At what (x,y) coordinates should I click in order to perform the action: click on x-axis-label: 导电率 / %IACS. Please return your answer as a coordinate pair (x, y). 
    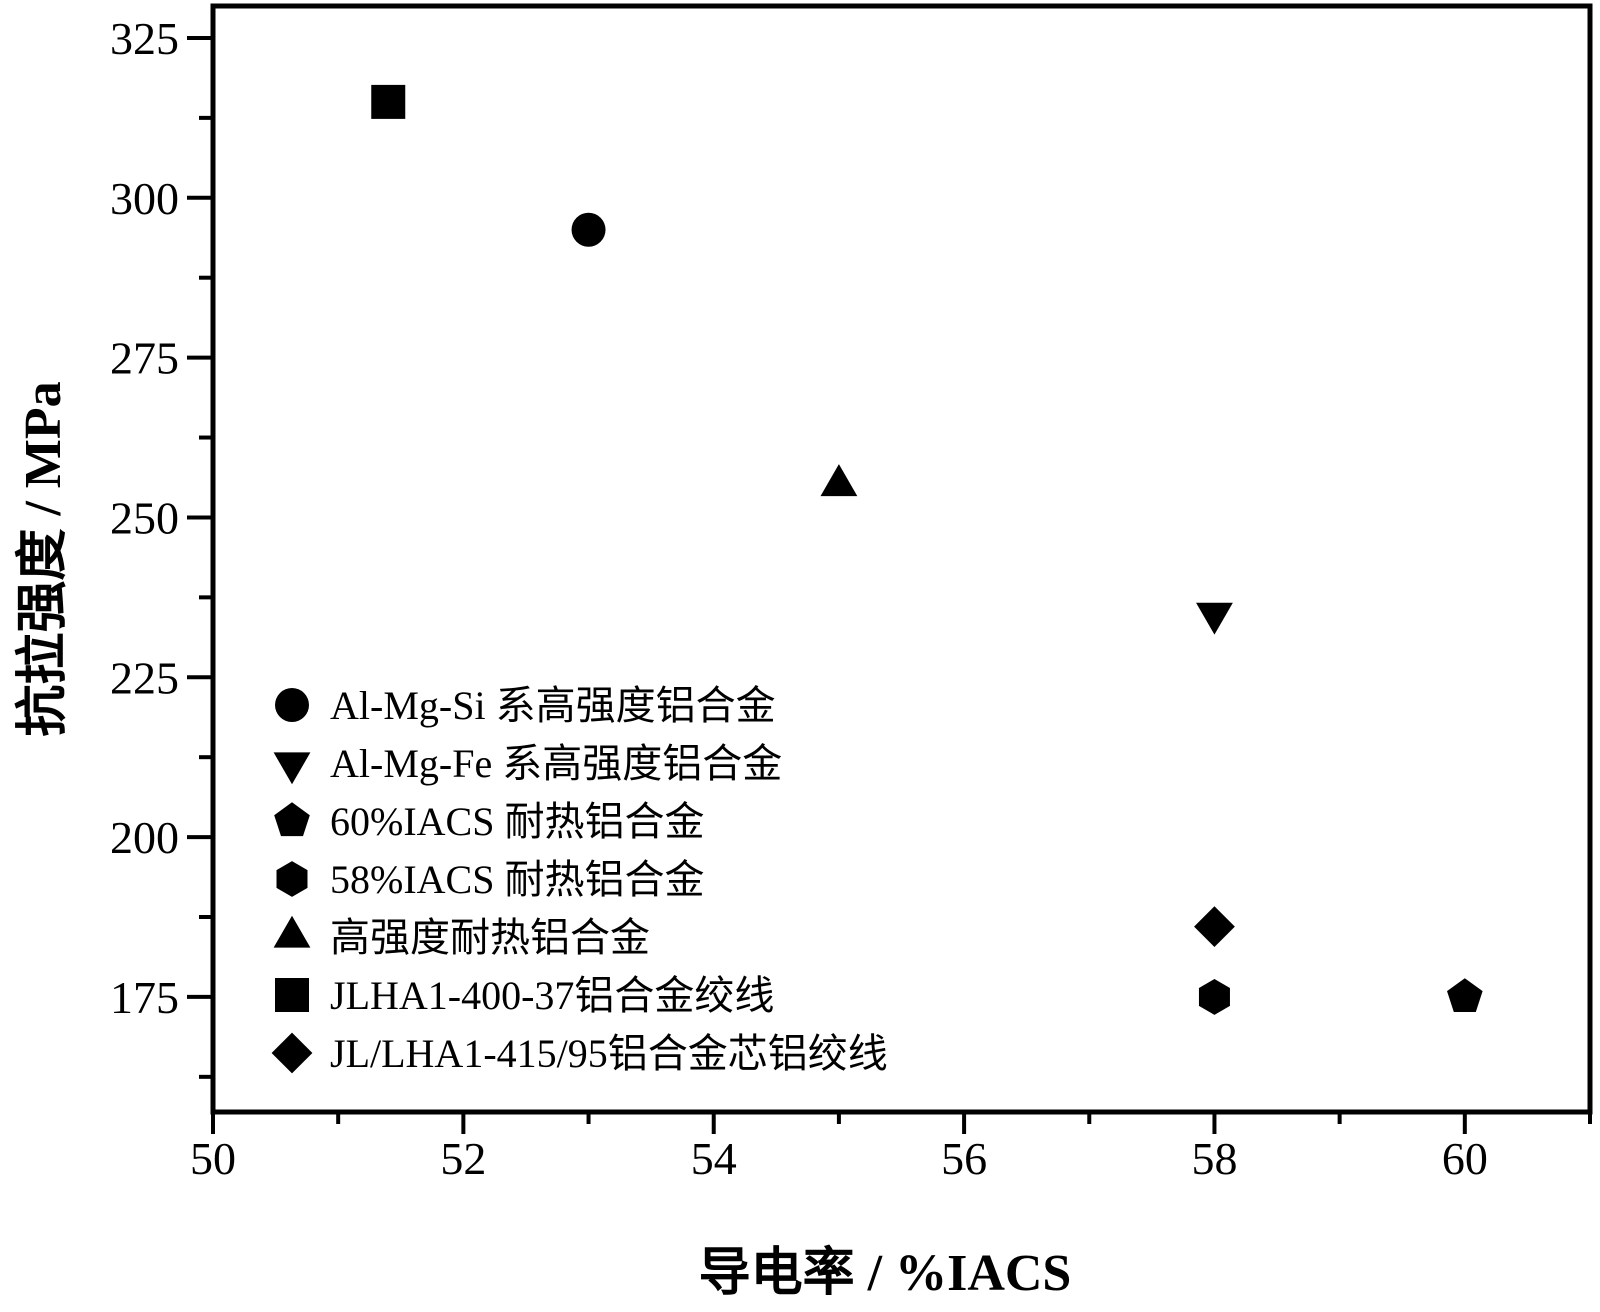
    Looking at the image, I should click on (885, 1273).